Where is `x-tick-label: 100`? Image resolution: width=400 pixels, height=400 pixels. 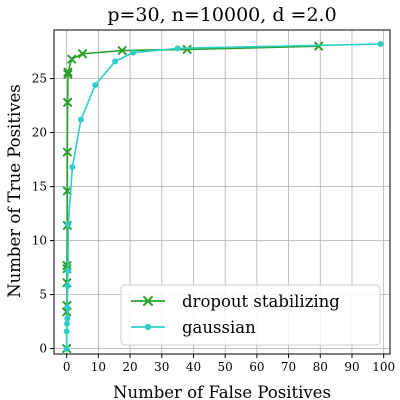
x-tick-label: 100 is located at coordinates (383, 367).